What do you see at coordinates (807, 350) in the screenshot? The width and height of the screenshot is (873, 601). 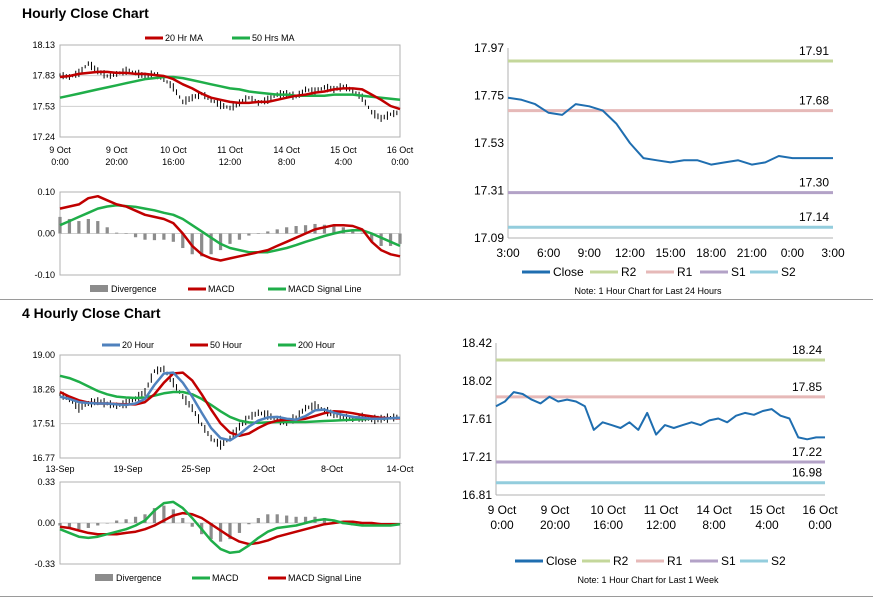 I see `four-hourly-levels-r2-label: 18.24` at bounding box center [807, 350].